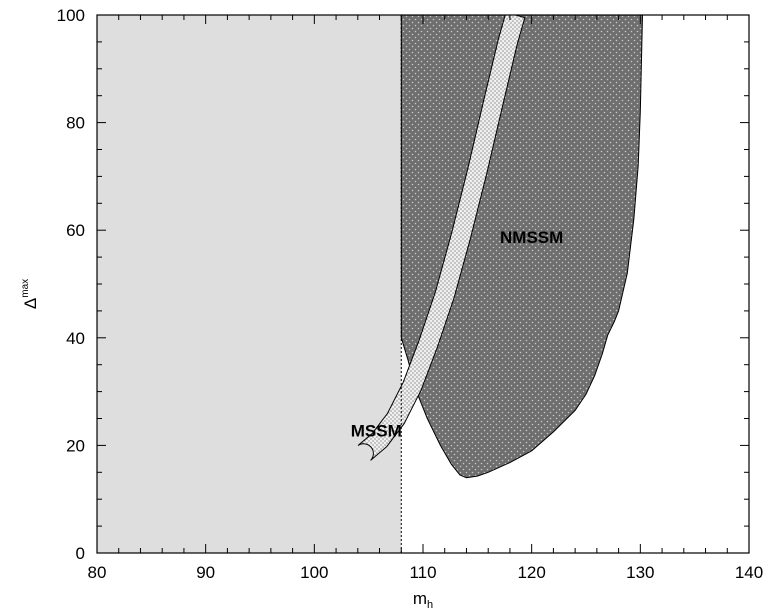  I want to click on x-tick-label: 80, so click(97, 572).